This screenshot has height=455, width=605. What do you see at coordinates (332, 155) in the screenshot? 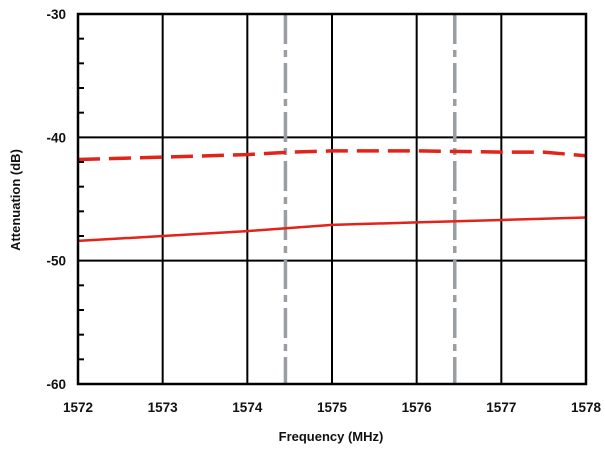
I see `series-line-dashed` at bounding box center [332, 155].